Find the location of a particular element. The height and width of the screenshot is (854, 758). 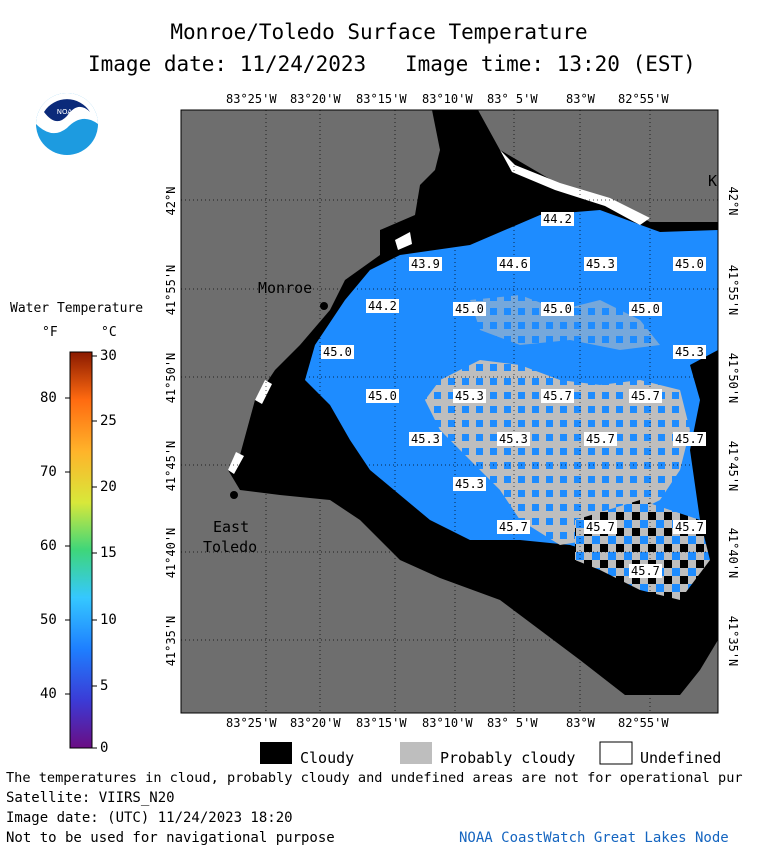

legend-undefined-swatch is located at coordinates (616, 753).